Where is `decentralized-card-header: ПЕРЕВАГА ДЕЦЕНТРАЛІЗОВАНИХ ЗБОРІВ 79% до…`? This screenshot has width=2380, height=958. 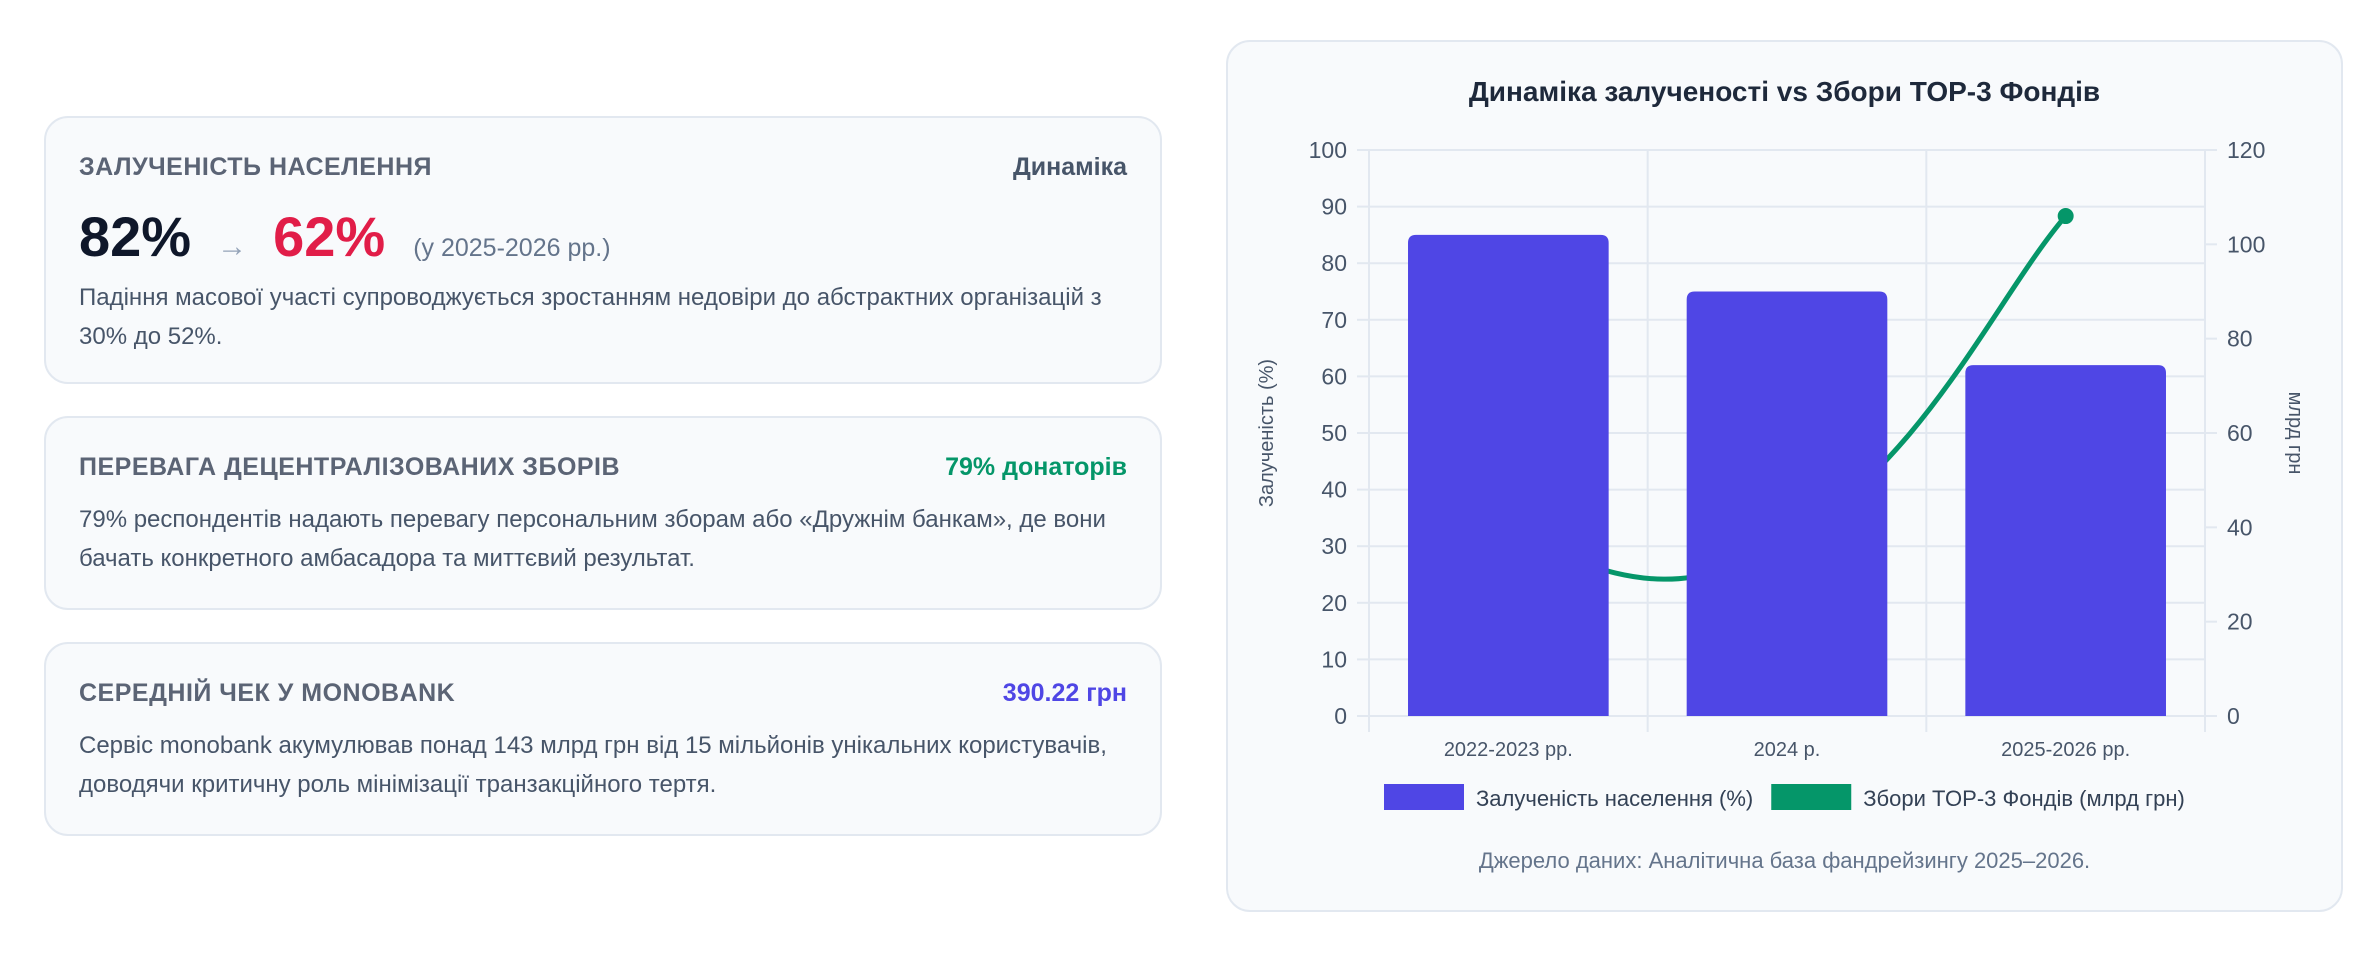
decentralized-card-header: ПЕРЕВАГА ДЕЦЕНТРАЛІЗОВАНИХ ЗБОРІВ 79% до… is located at coordinates (603, 467).